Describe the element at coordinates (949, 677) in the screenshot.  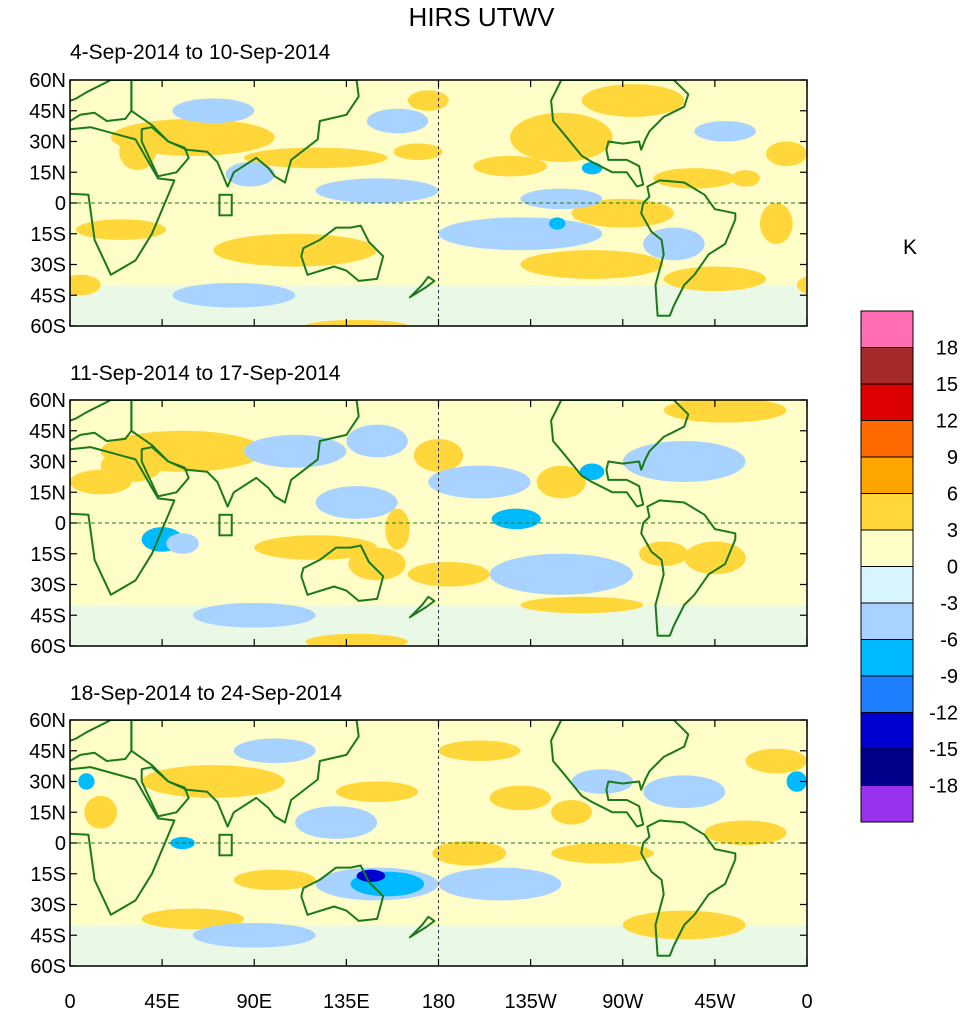
I see `colorbar-tick-label: -9` at that location.